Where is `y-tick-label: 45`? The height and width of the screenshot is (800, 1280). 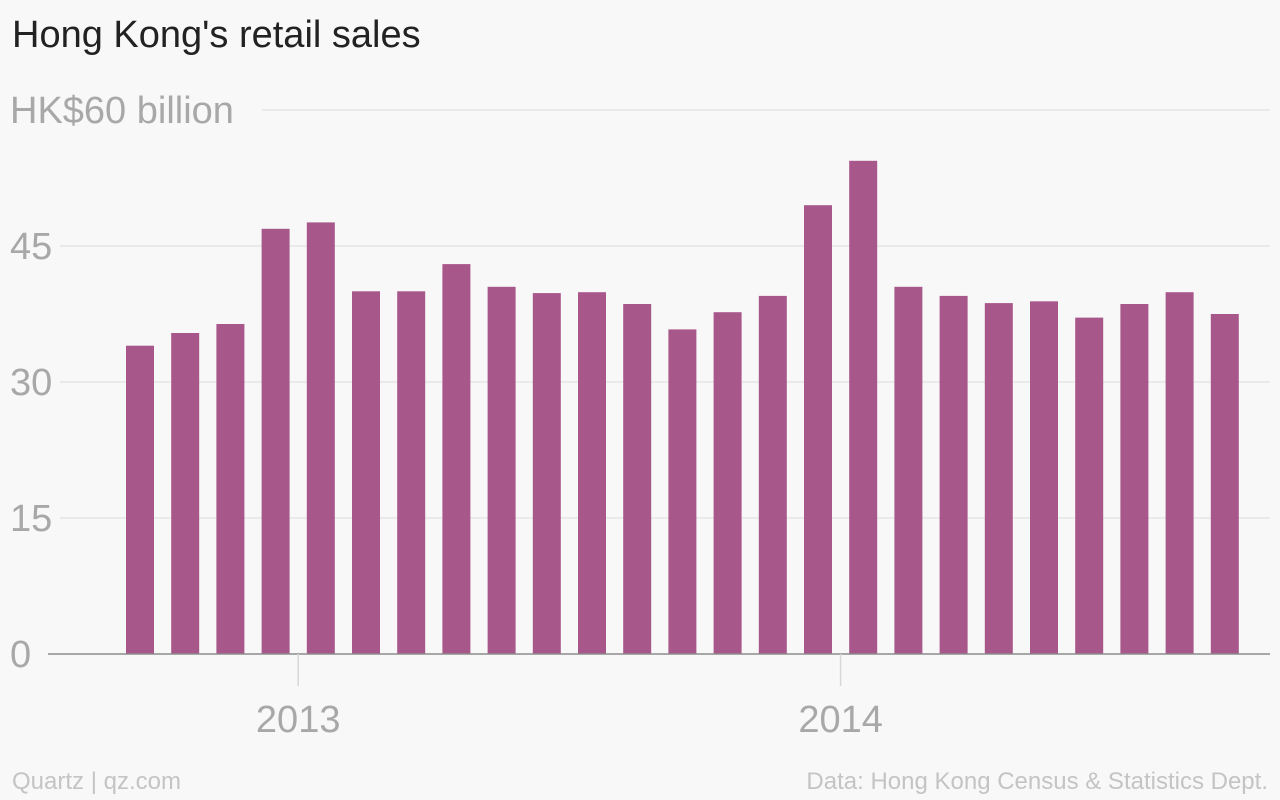 y-tick-label: 45 is located at coordinates (31, 247).